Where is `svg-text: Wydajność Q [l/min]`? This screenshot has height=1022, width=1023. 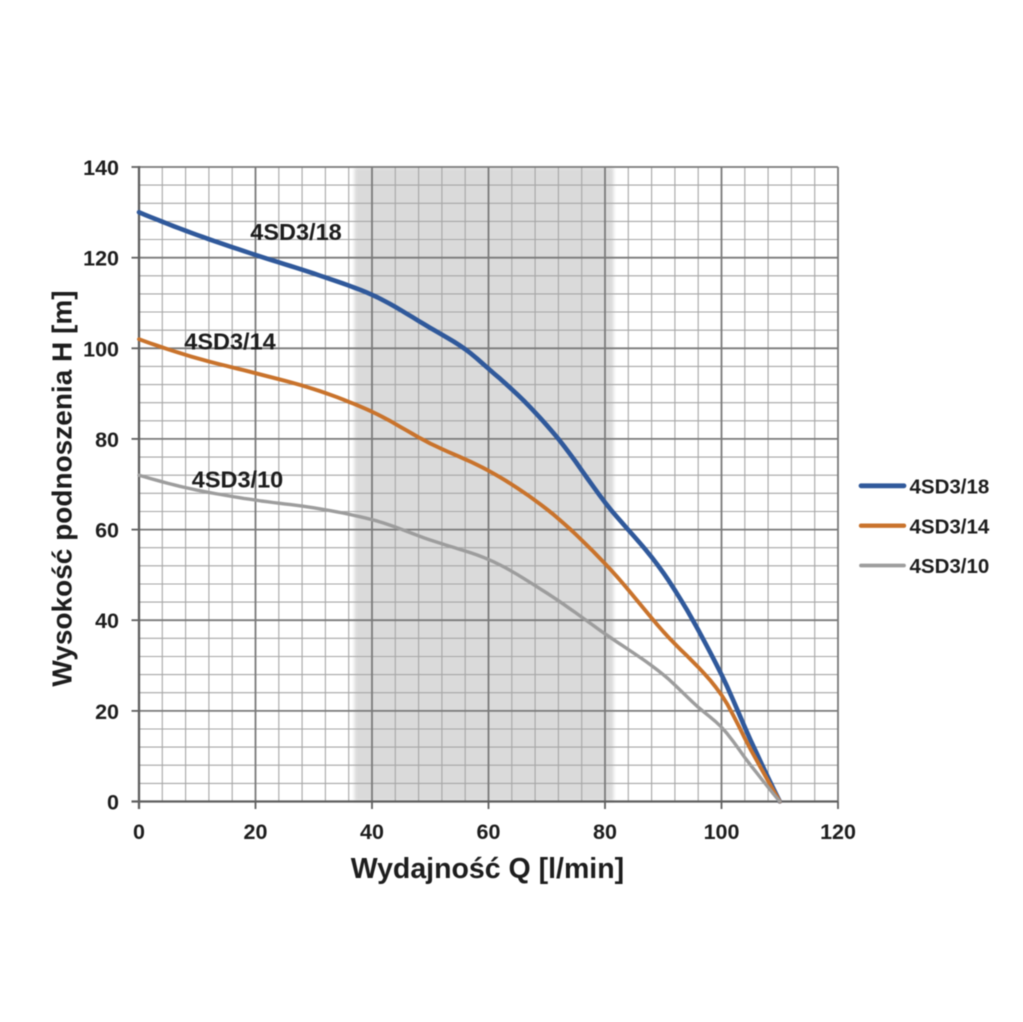 svg-text: Wydajność Q [l/min] is located at coordinates (487, 869).